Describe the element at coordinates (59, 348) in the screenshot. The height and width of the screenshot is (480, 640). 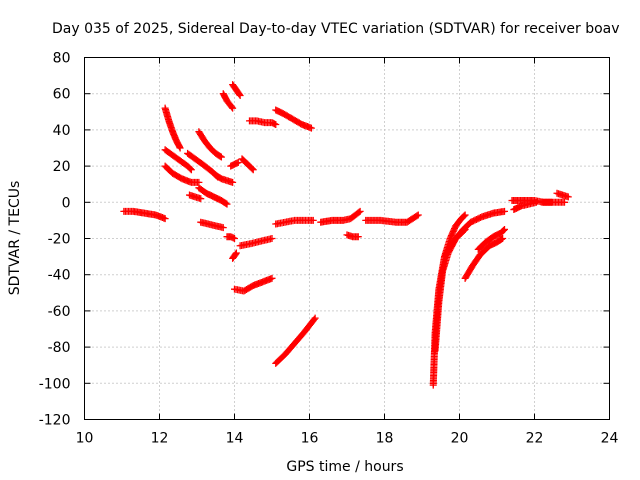
I see `y-tick-label: -80` at that location.